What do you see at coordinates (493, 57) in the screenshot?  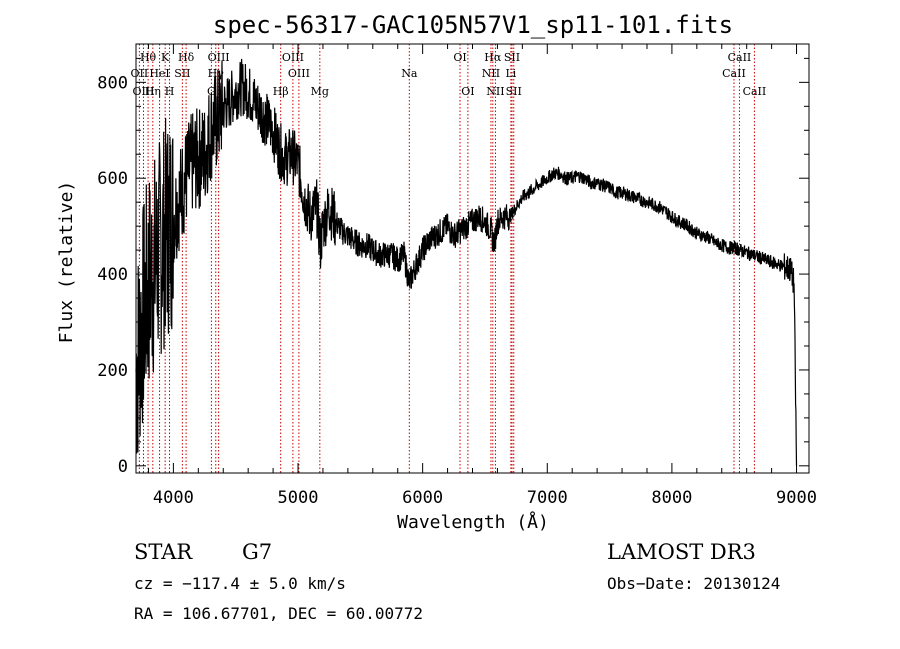 I see `line-label: Hα` at bounding box center [493, 57].